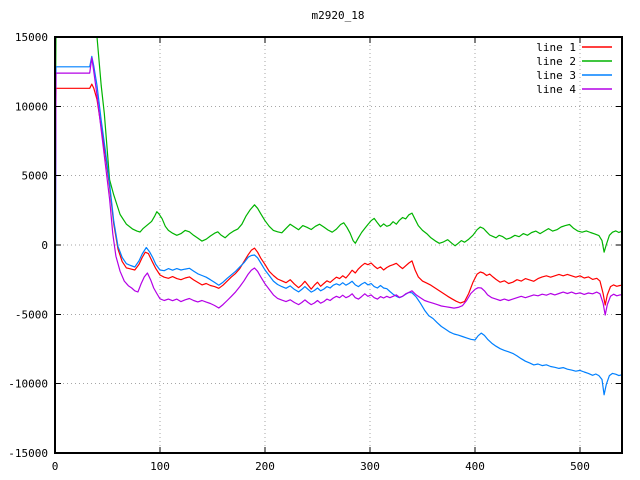 This screenshot has width=640, height=480. What do you see at coordinates (28, 453) in the screenshot?
I see `y-tick-label: -15000` at bounding box center [28, 453].